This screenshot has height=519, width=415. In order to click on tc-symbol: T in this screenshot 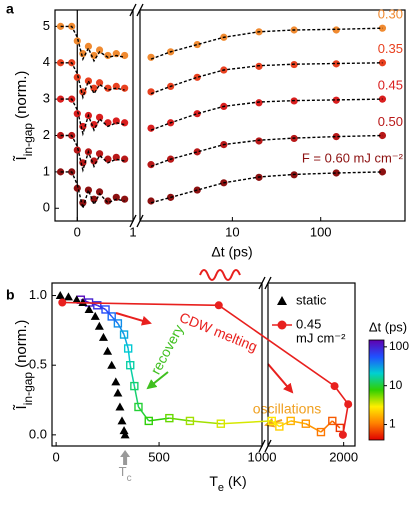, I will do `click(123, 471)`.